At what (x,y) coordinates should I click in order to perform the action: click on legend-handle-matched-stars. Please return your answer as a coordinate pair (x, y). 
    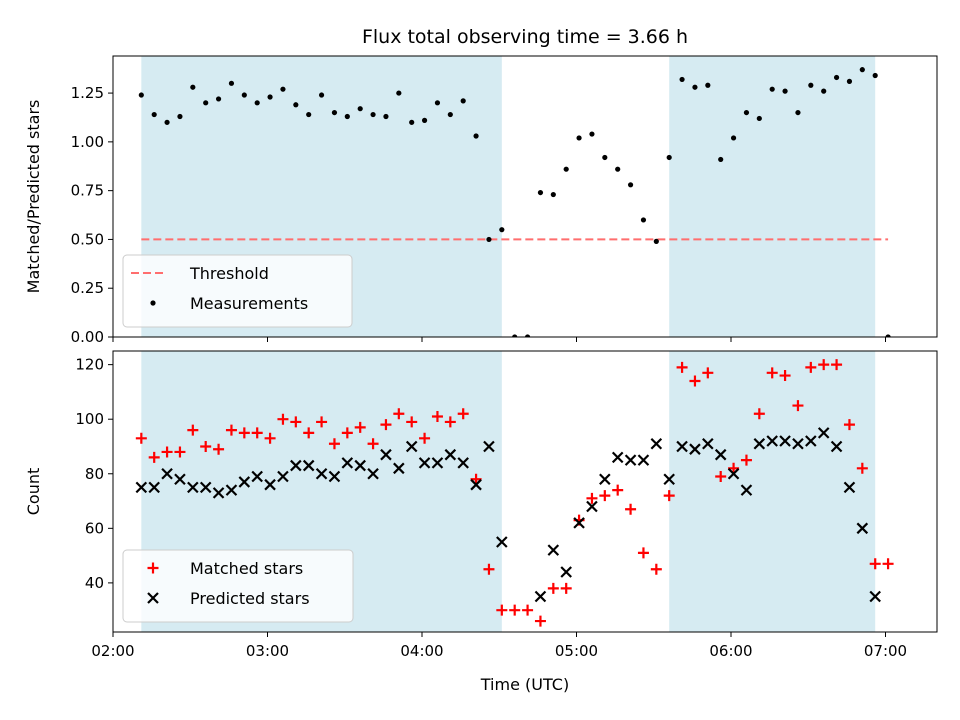
    Looking at the image, I should click on (153, 568).